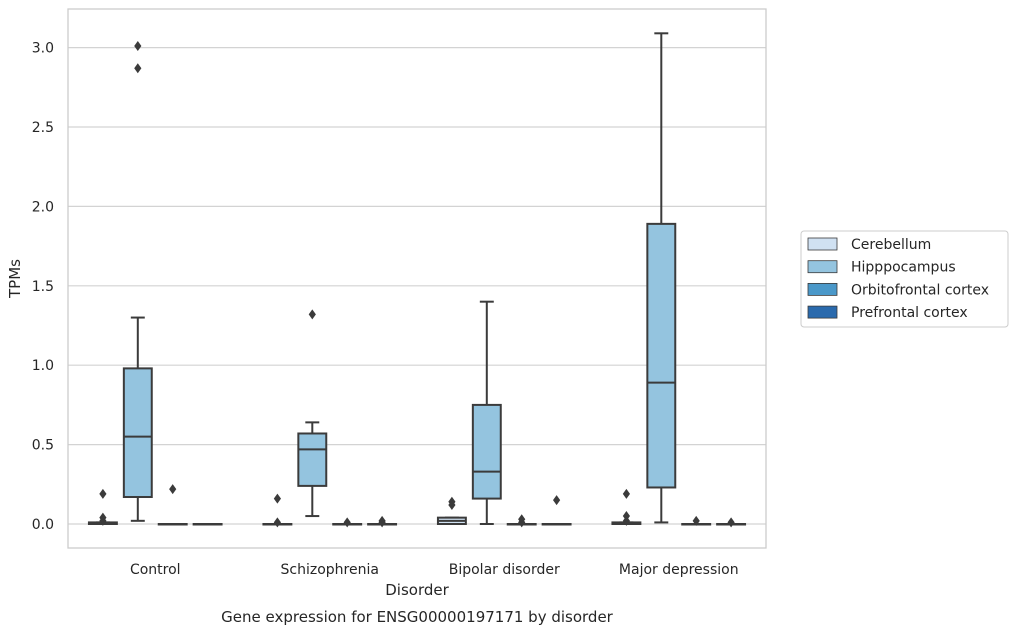 The width and height of the screenshot is (1018, 634). I want to click on legend-label: Cerebellum, so click(891, 245).